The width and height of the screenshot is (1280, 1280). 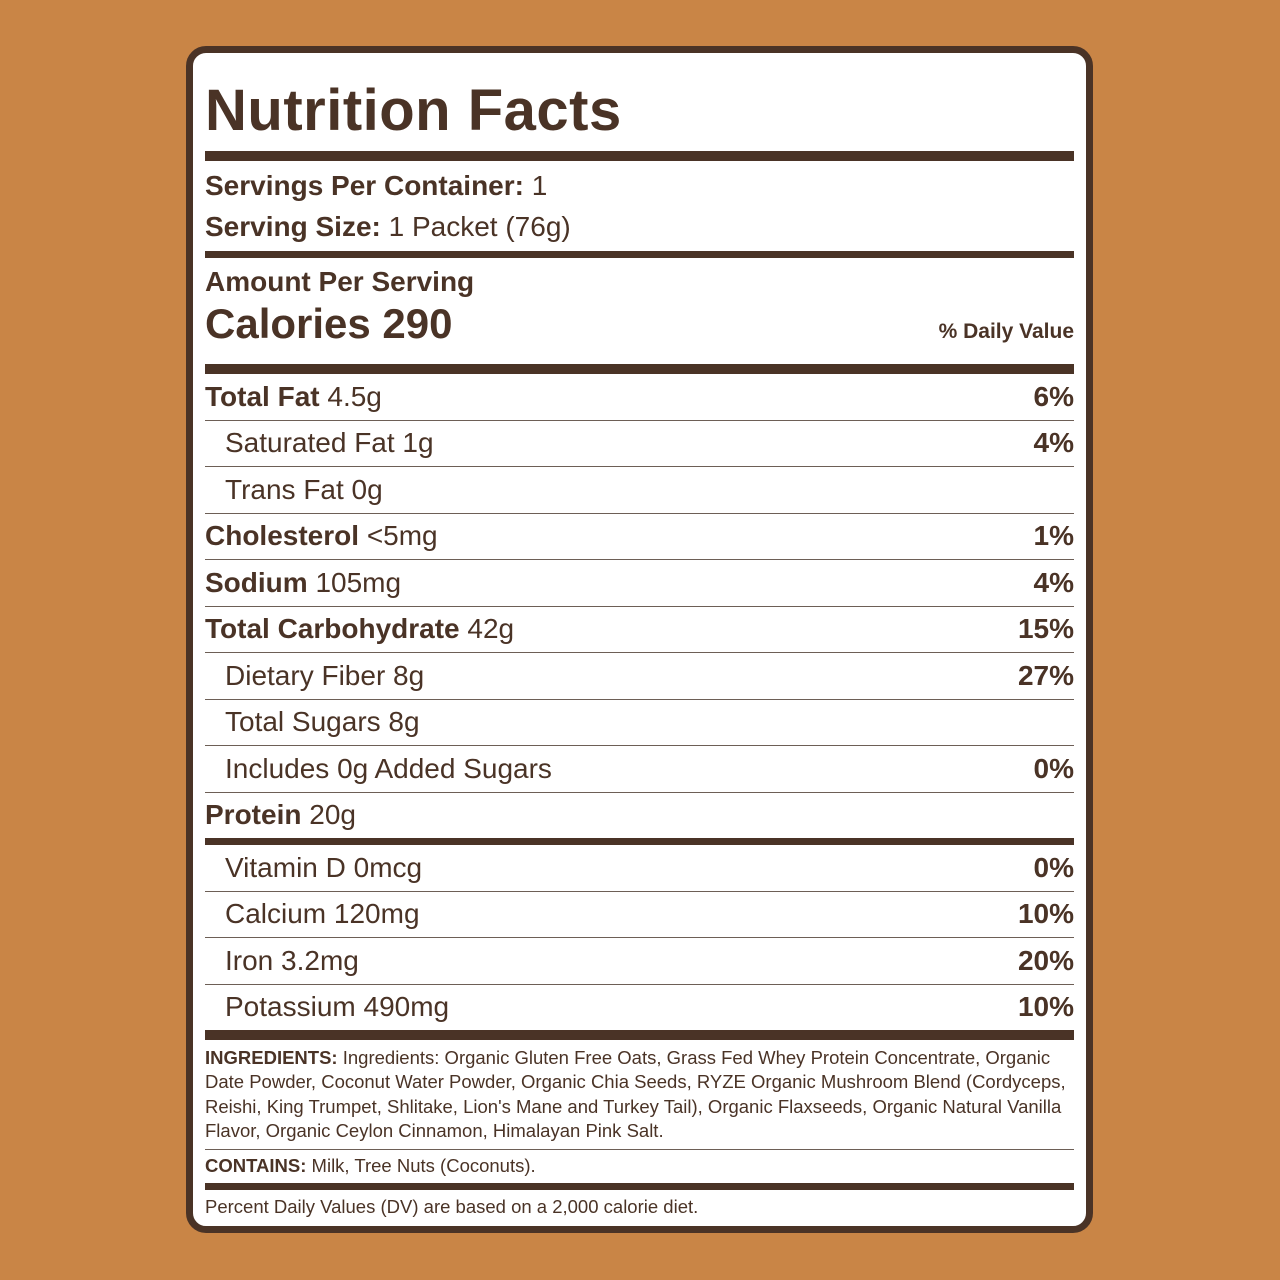 I want to click on vitamin-label: Potassium 490mg, so click(x=337, y=1007).